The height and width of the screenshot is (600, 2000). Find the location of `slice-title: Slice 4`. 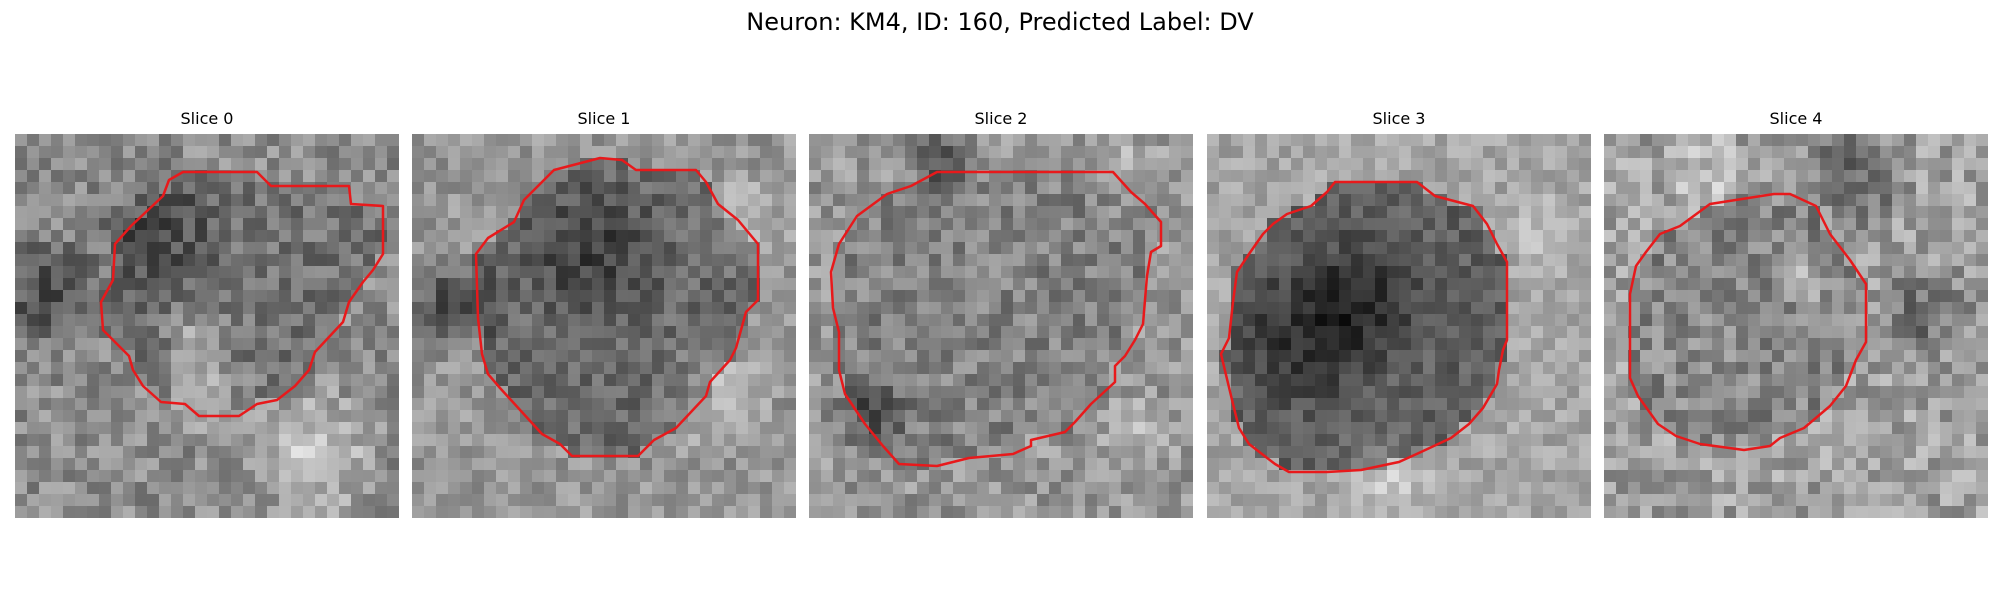

slice-title: Slice 4 is located at coordinates (1796, 118).